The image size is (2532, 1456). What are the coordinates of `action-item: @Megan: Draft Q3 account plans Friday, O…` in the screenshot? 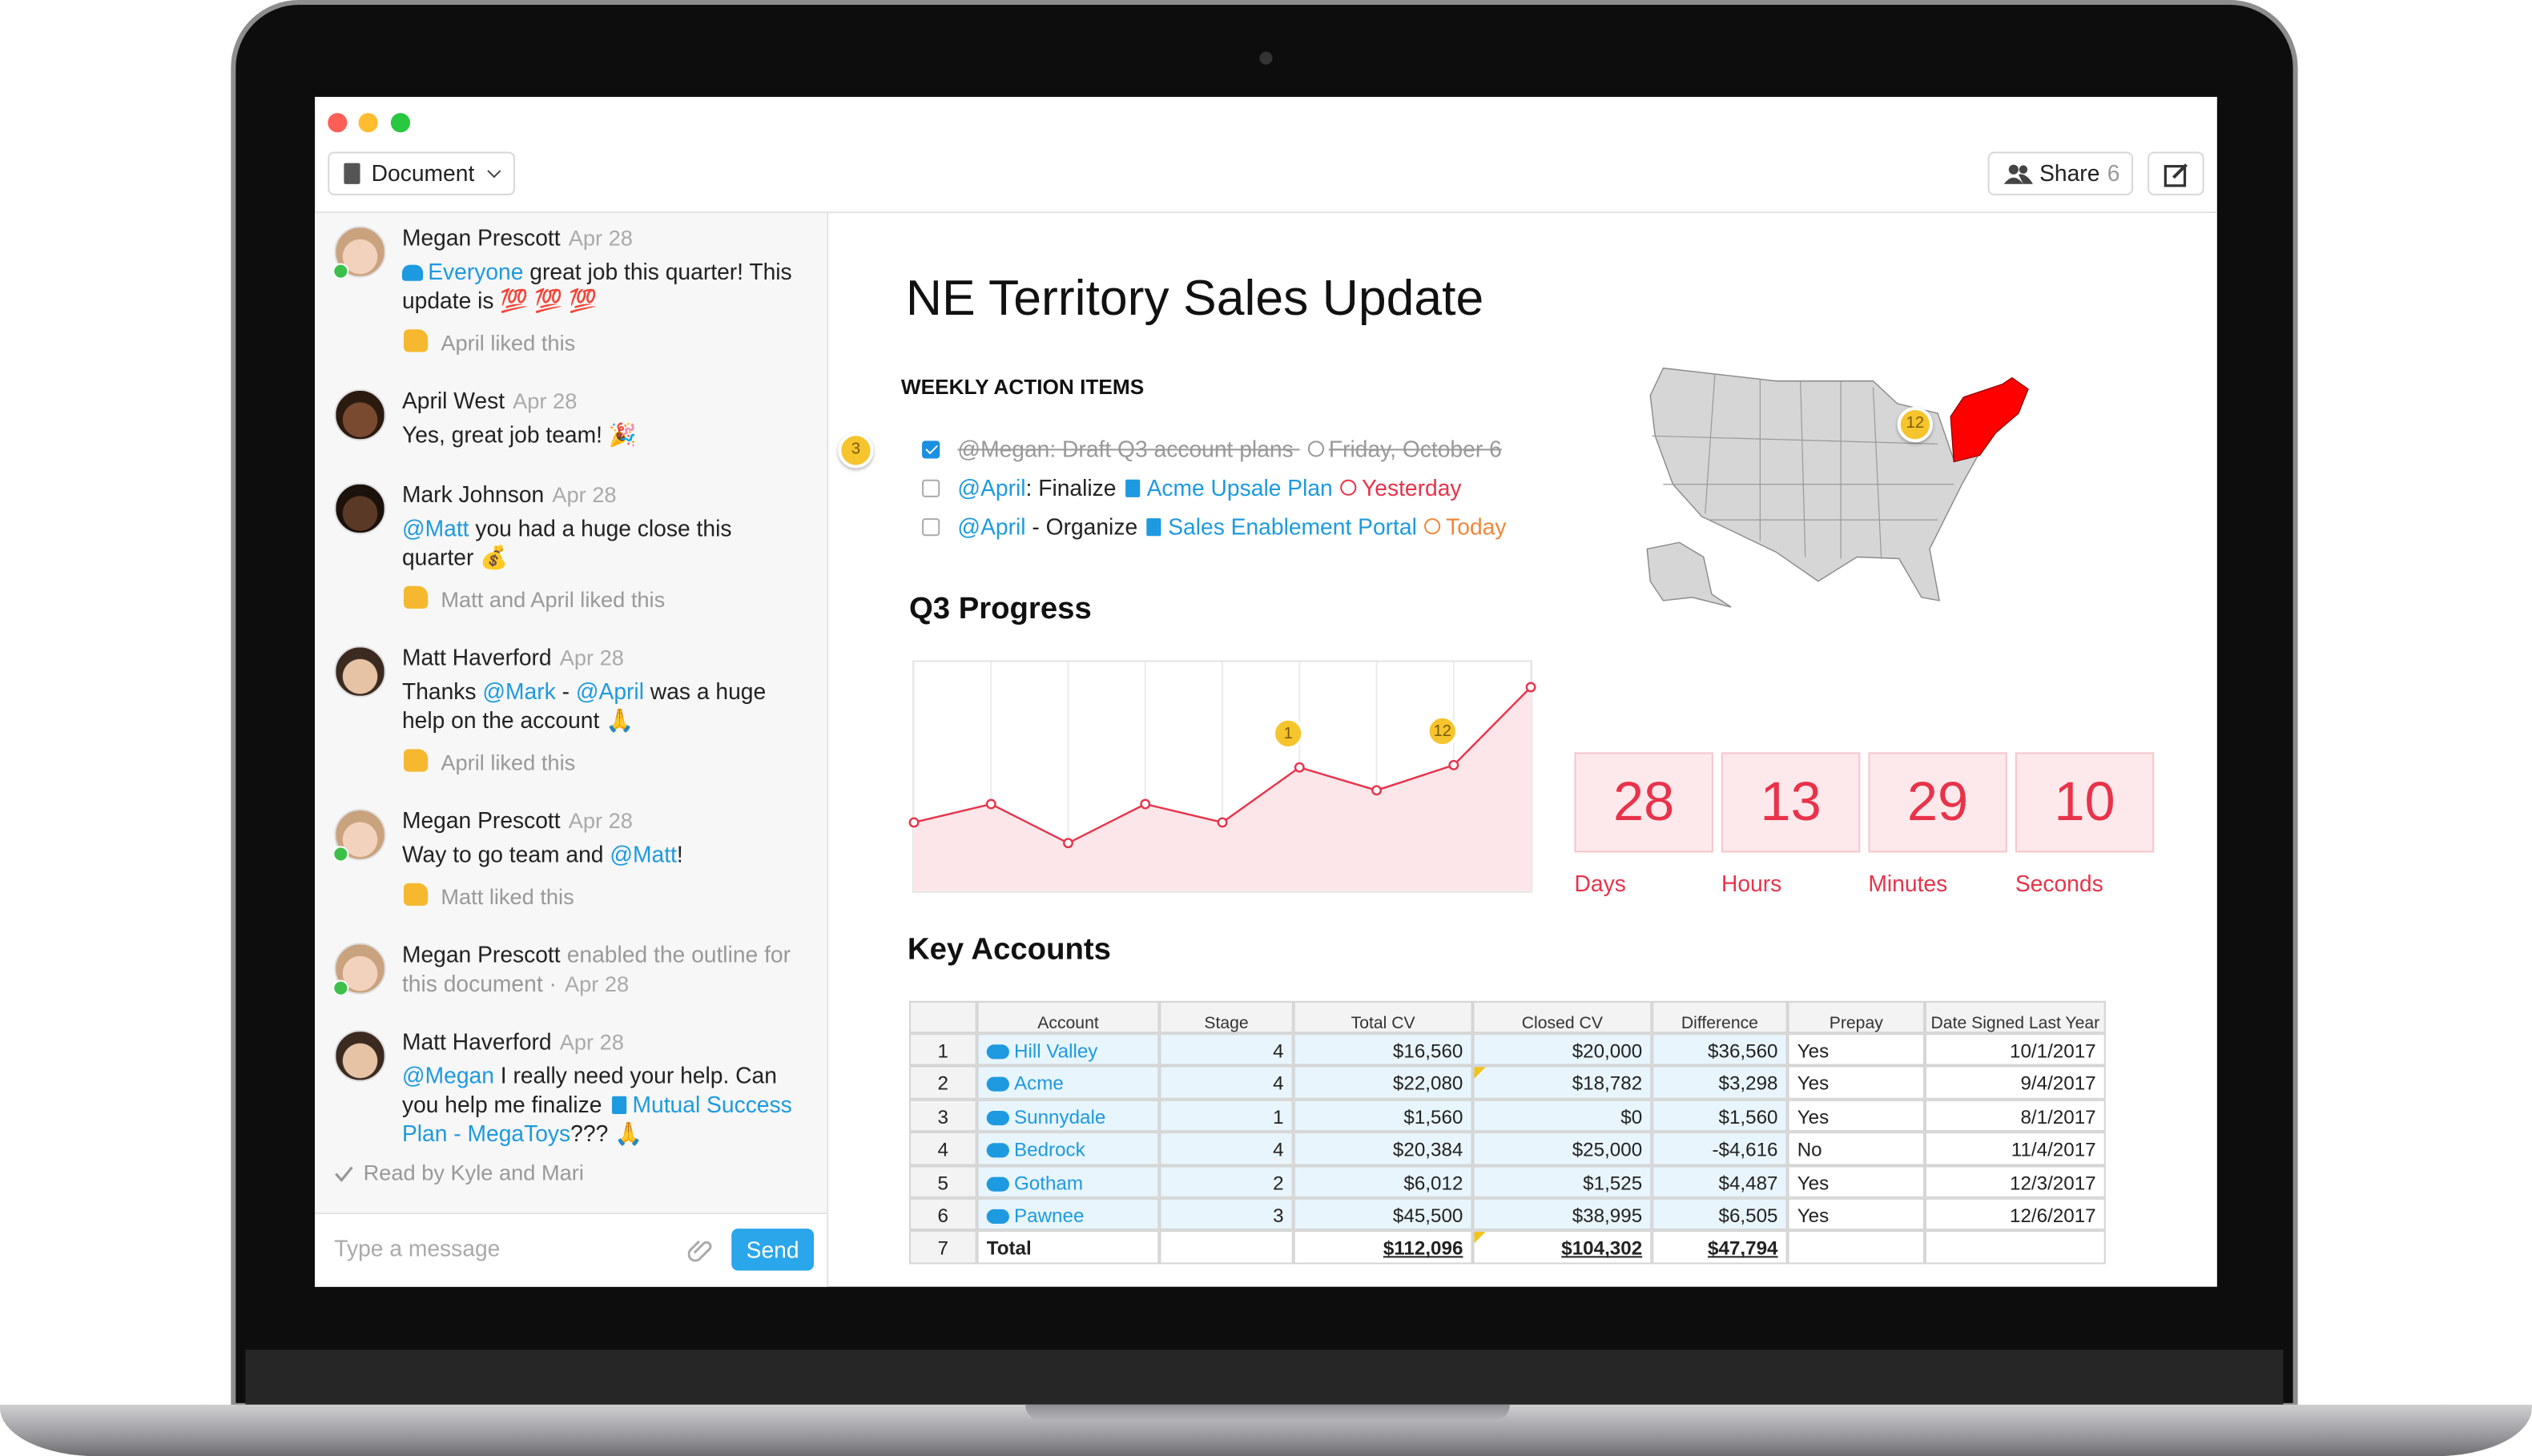 It's located at (1229, 448).